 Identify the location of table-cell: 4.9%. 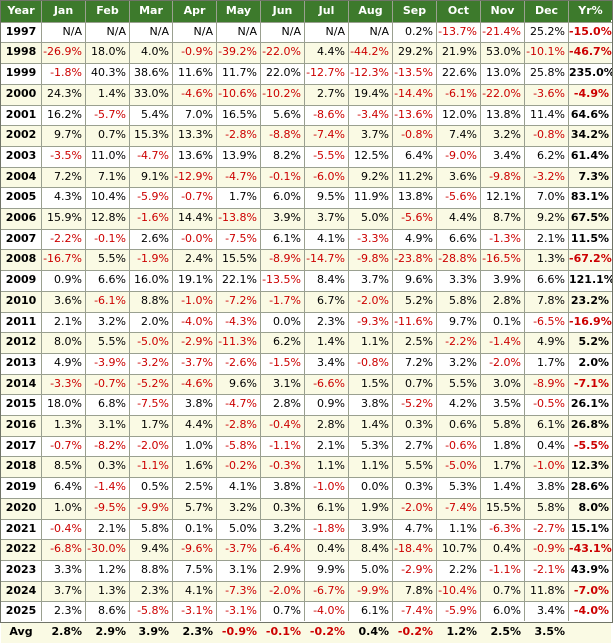
(419, 238).